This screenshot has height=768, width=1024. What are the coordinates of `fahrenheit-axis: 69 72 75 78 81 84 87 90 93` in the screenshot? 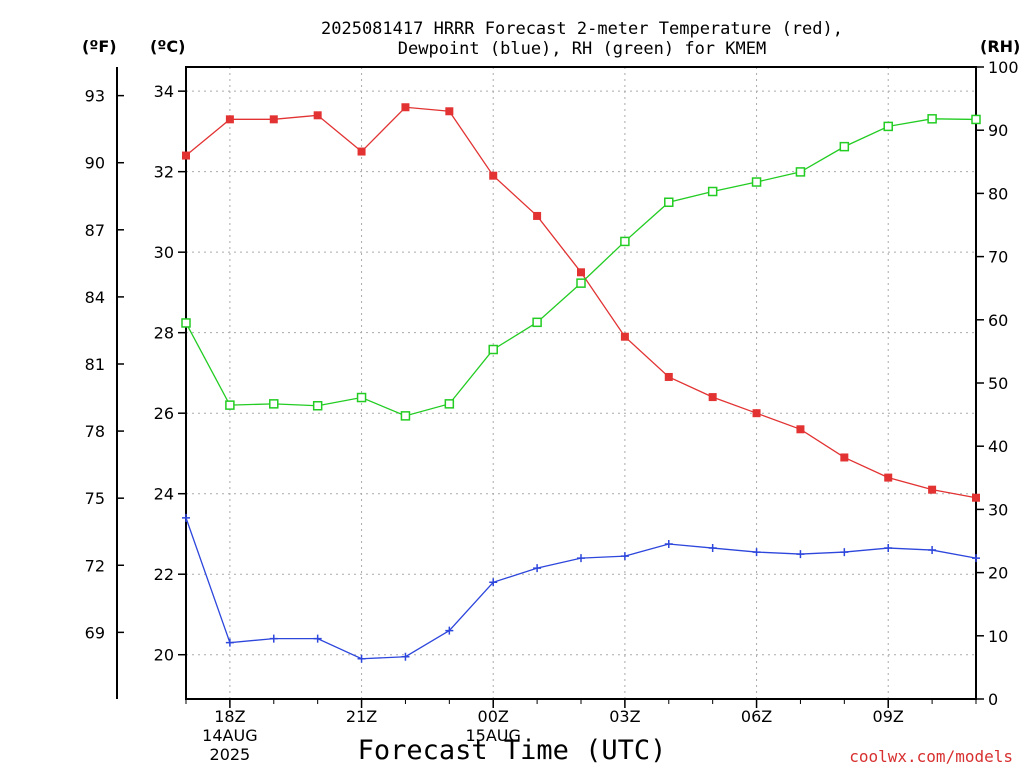 It's located at (104, 364).